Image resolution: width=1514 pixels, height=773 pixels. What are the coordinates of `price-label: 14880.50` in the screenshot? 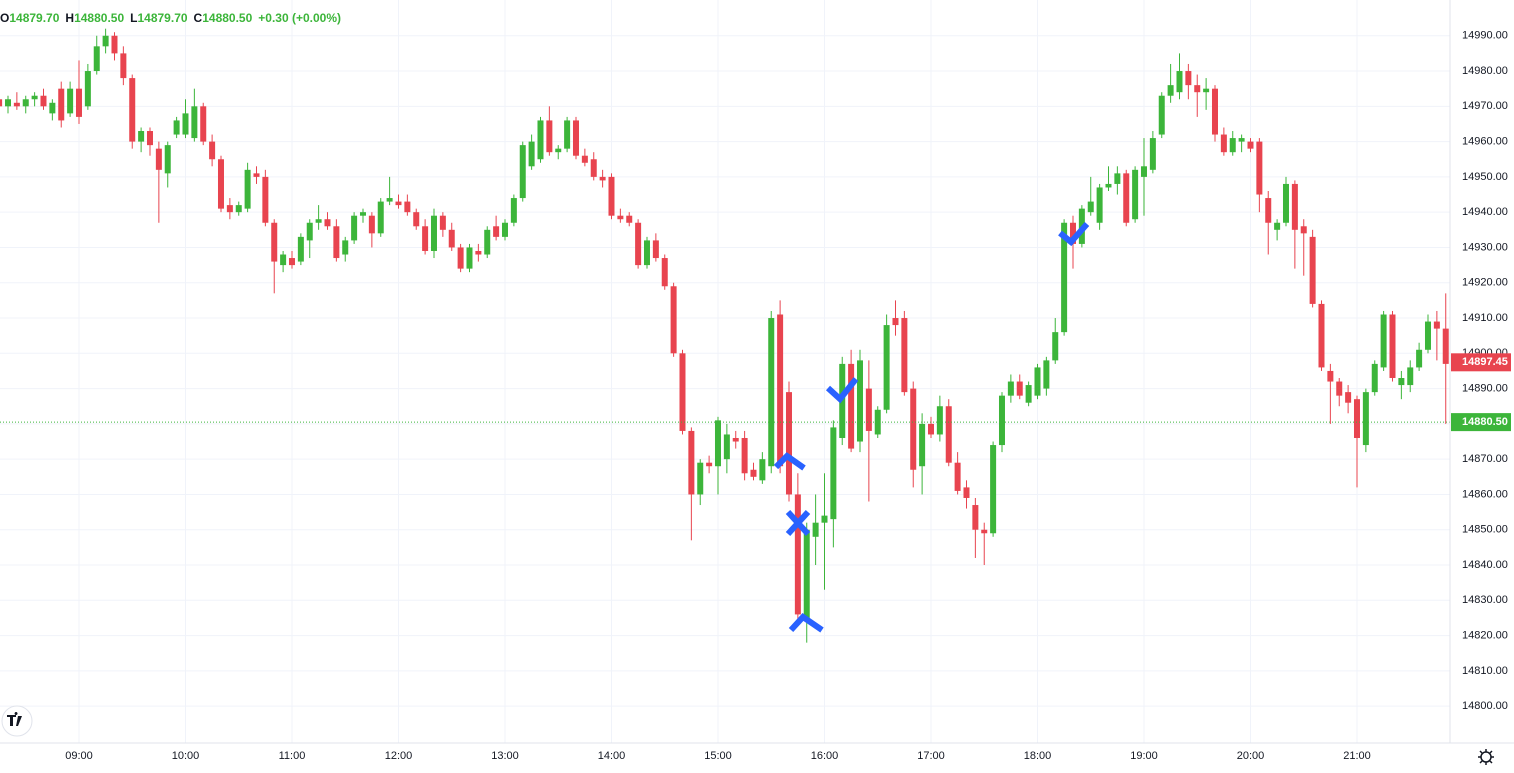 It's located at (1485, 422).